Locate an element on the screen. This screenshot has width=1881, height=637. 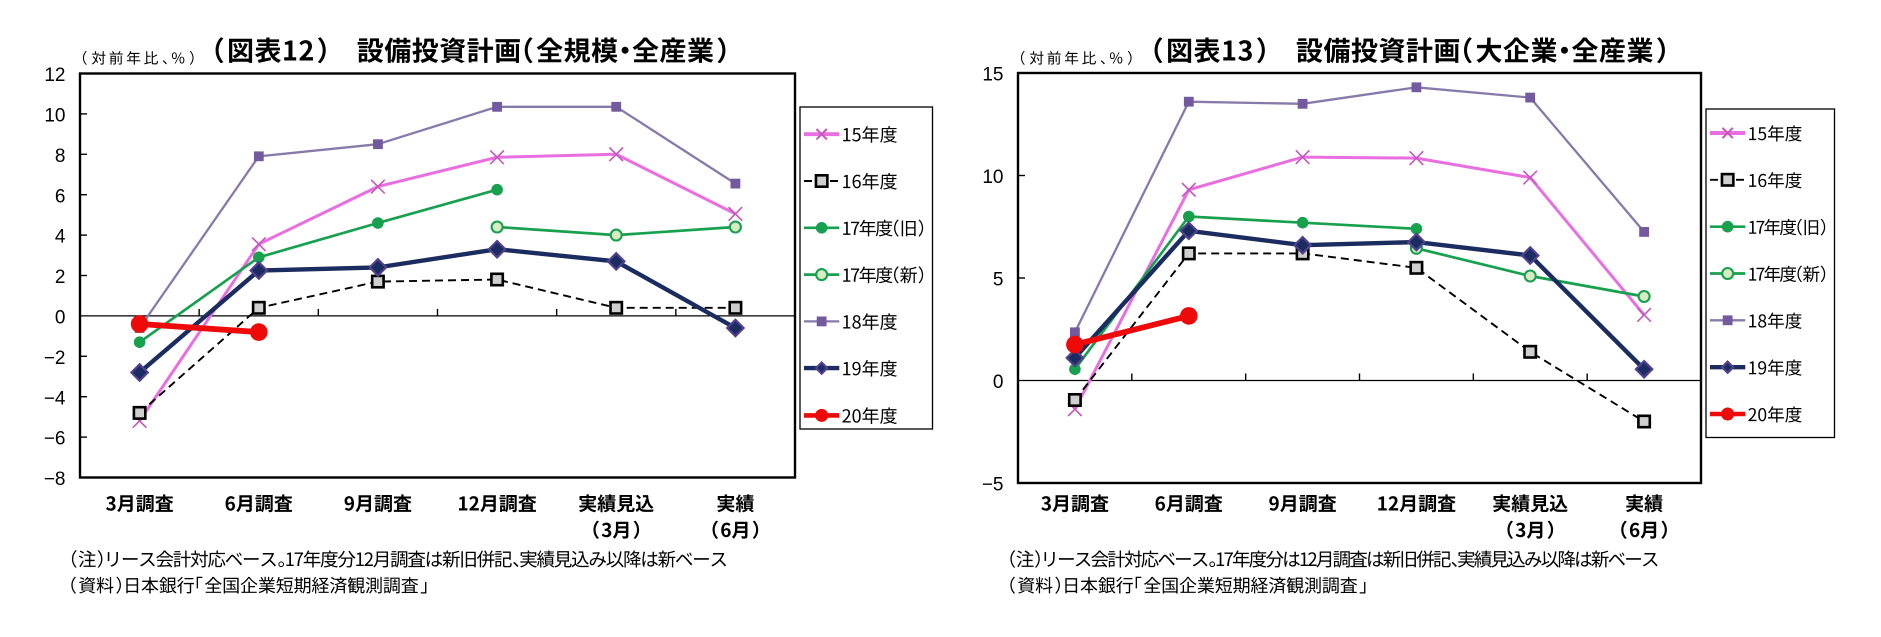
svg-text: 5 is located at coordinates (998, 280).